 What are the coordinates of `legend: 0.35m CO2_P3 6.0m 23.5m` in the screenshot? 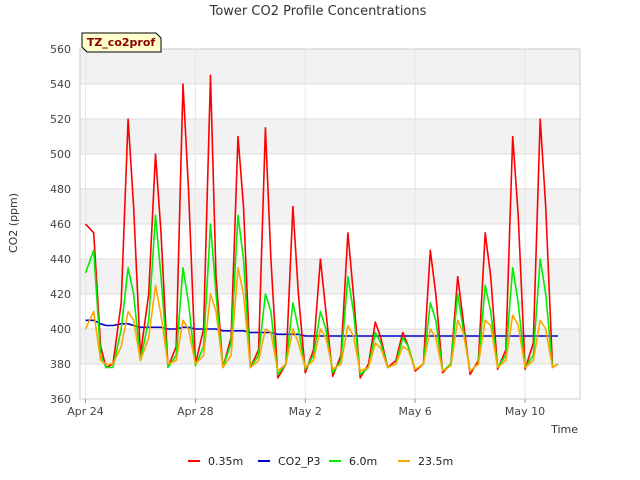 It's located at (320, 461).